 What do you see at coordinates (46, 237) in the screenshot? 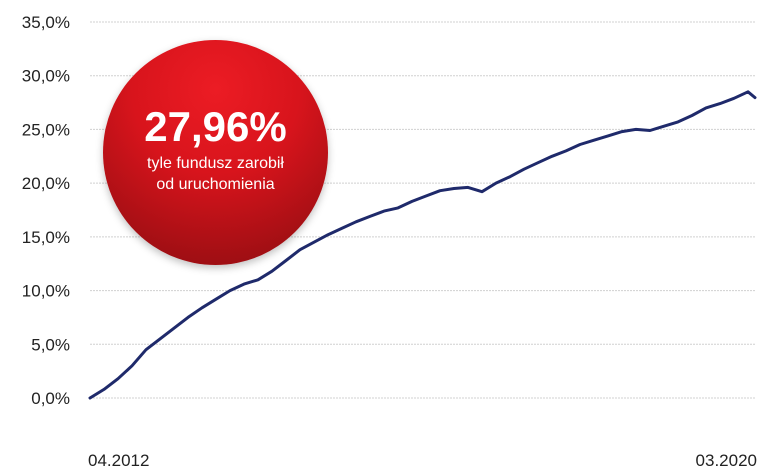
I see `y-tick-label: 15,0%` at bounding box center [46, 237].